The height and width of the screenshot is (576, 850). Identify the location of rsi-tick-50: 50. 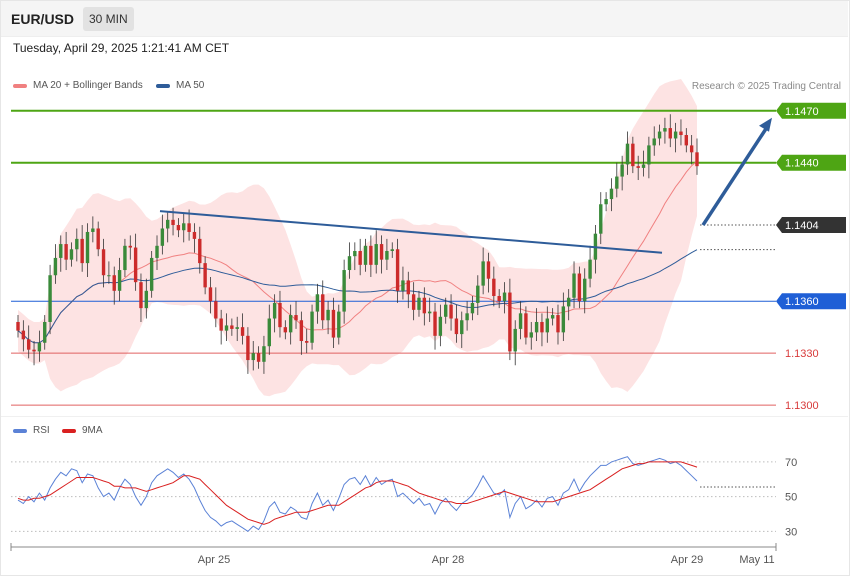
(791, 498).